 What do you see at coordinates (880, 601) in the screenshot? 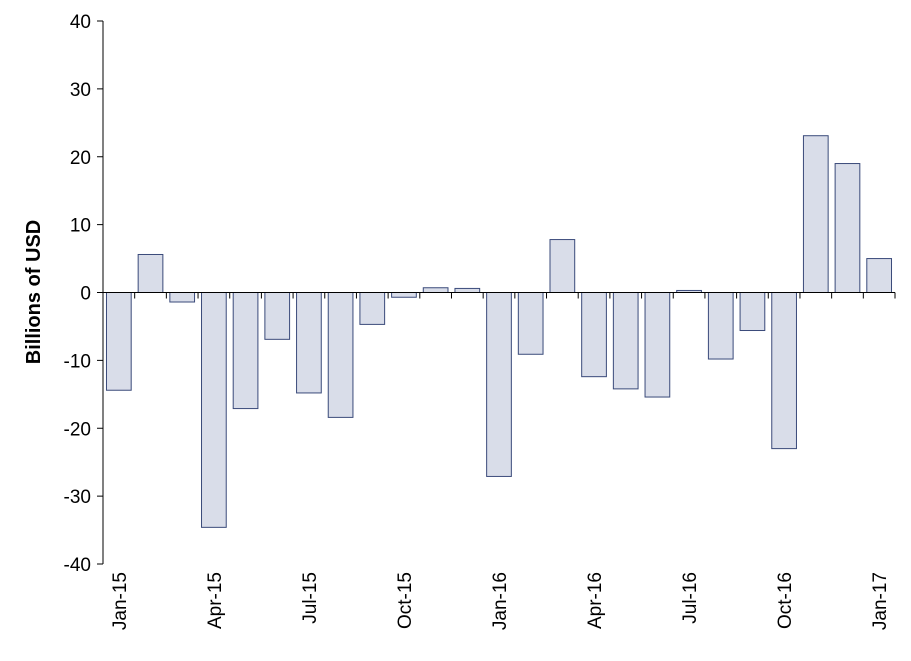
I see `x-tick-label: Jan-17` at bounding box center [880, 601].